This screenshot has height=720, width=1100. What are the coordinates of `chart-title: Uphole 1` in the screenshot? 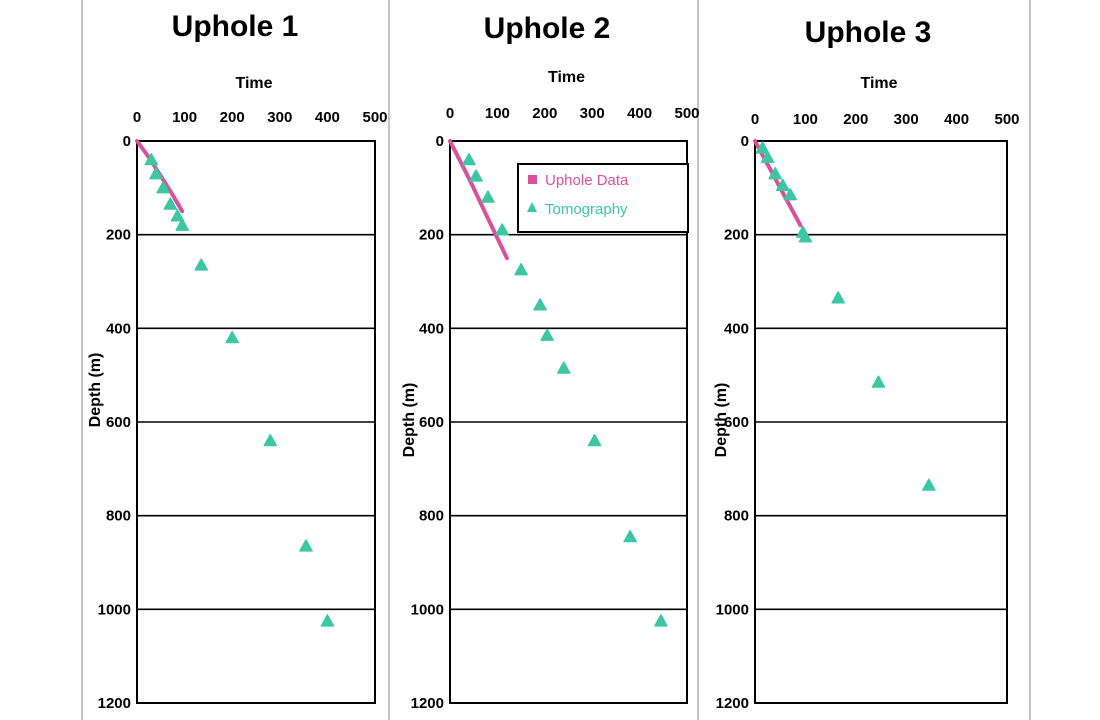 It's located at (235, 26).